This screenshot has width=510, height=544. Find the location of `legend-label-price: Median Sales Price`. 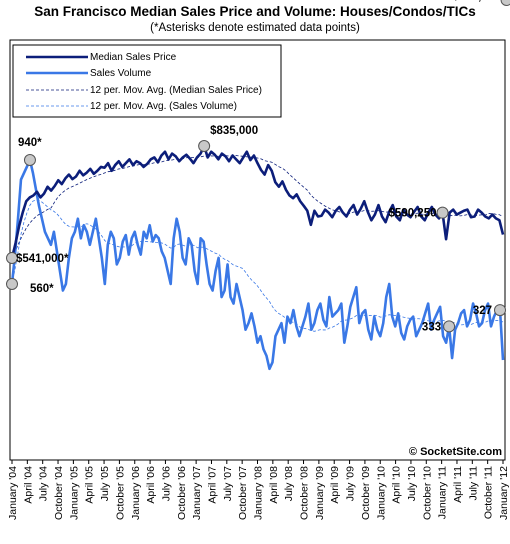

legend-label-price: Median Sales Price is located at coordinates (133, 57).